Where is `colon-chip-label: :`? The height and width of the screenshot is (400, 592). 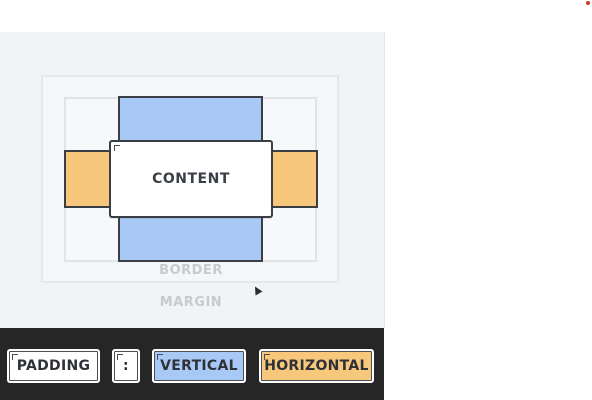 colon-chip-label: : is located at coordinates (126, 366).